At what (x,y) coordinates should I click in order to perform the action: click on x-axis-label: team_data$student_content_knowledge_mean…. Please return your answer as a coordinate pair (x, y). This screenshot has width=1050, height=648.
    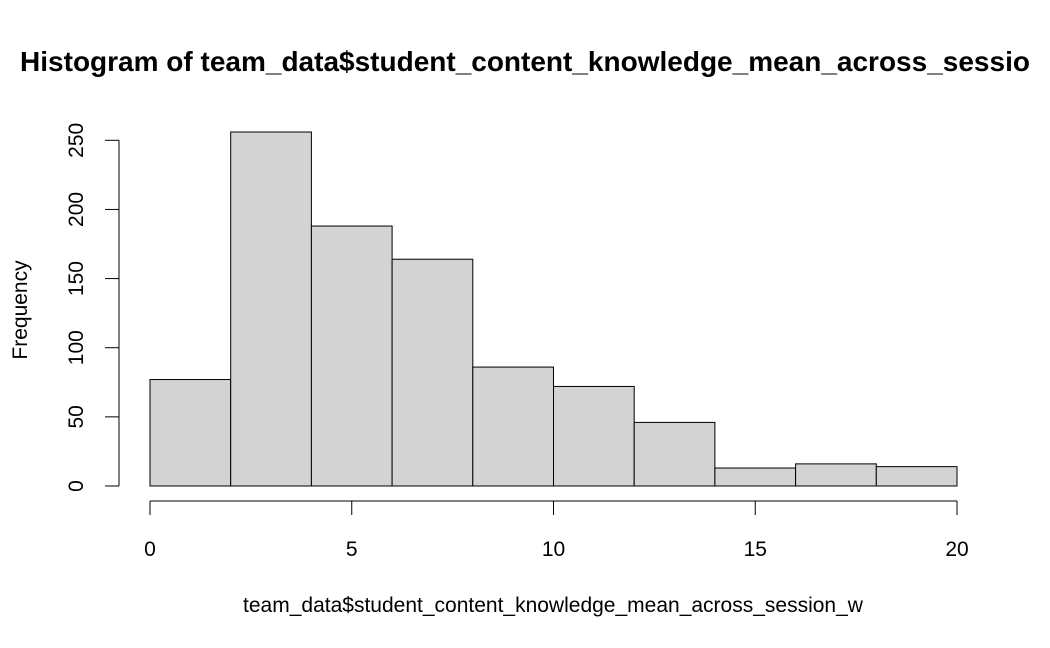
    Looking at the image, I should click on (553, 605).